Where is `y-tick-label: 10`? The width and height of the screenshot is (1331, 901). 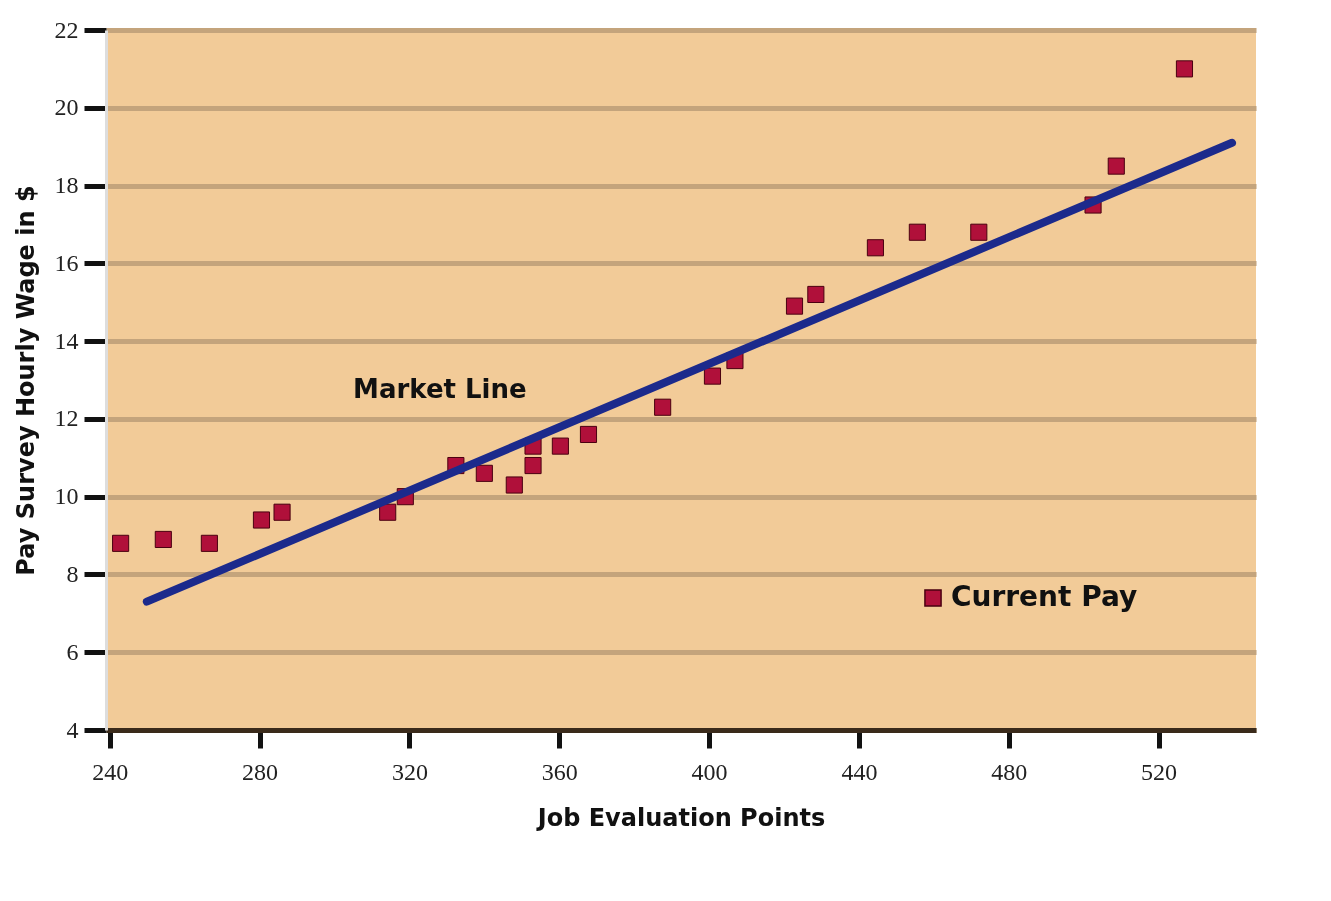
y-tick-label: 10 is located at coordinates (66, 496).